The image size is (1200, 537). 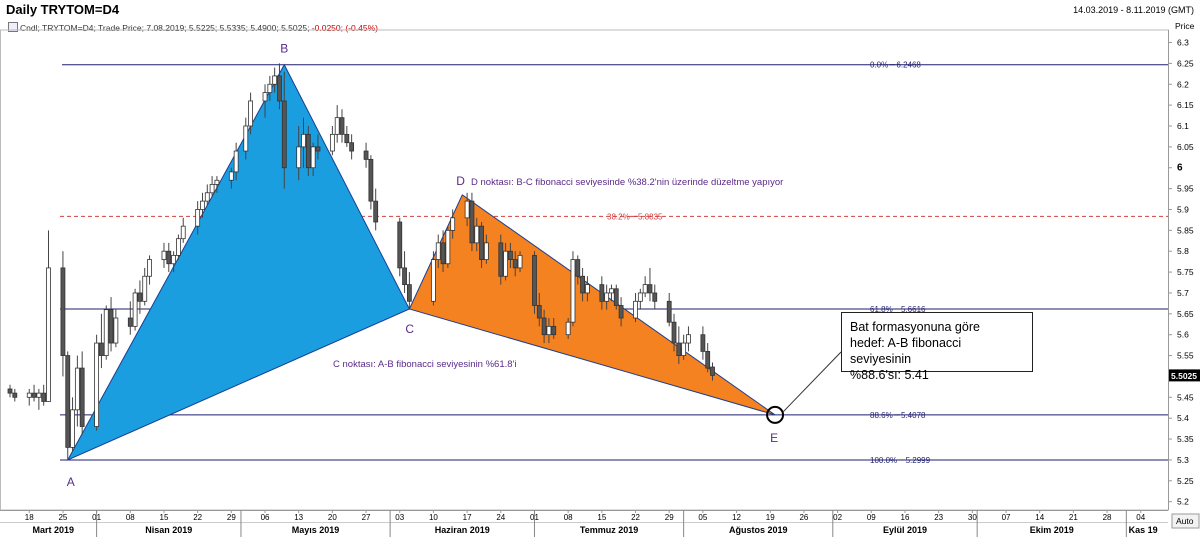 I want to click on day-tick-label: 13, so click(x=298, y=517).